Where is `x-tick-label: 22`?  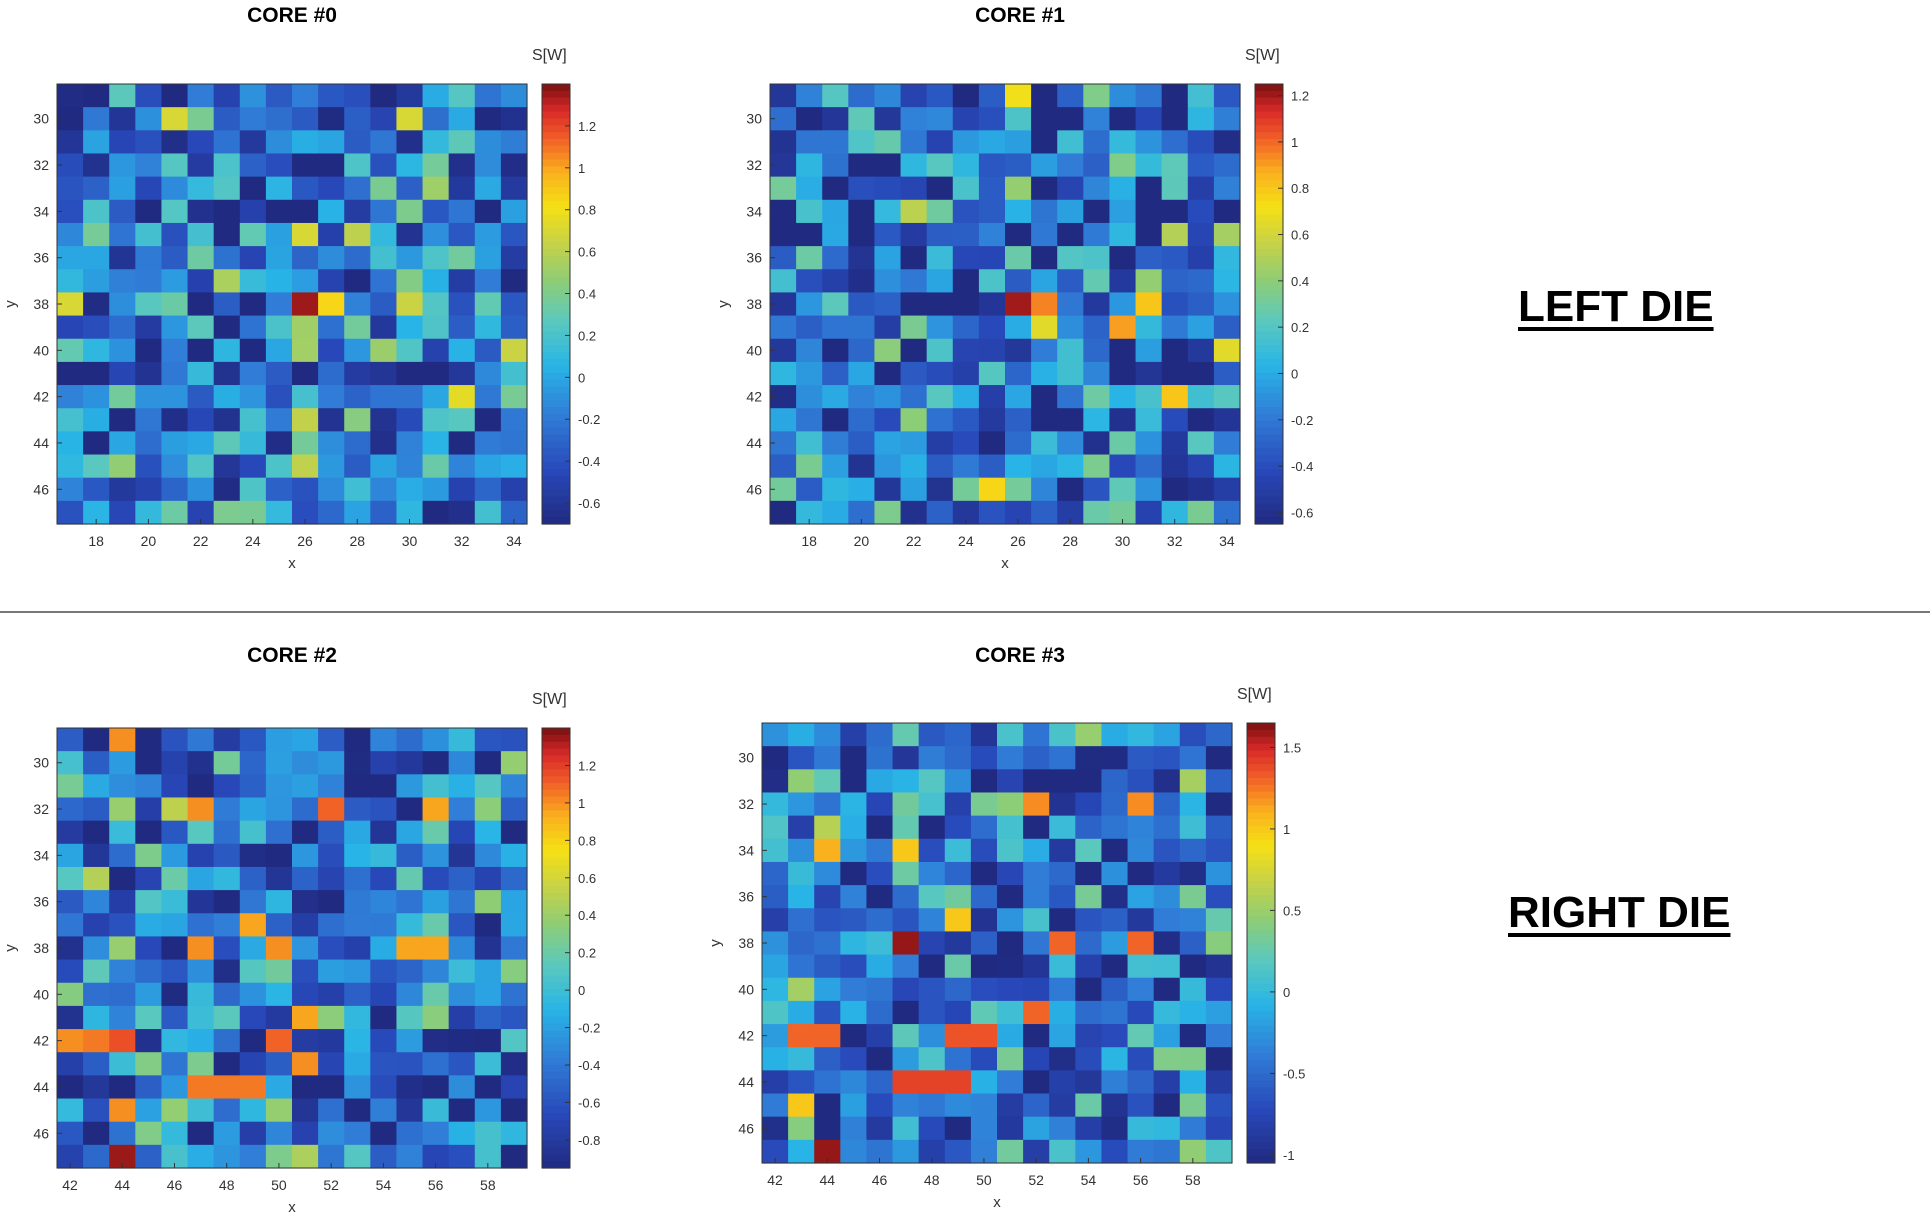 x-tick-label: 22 is located at coordinates (201, 541).